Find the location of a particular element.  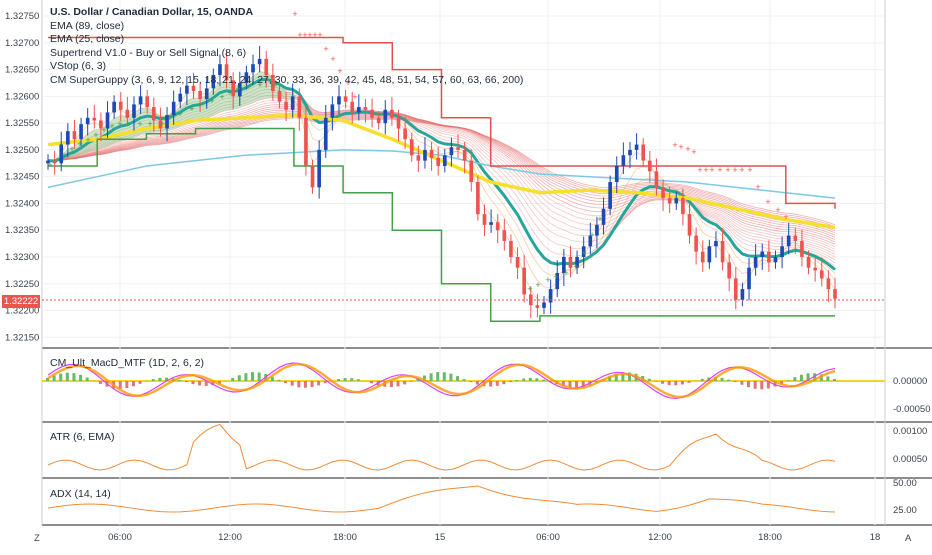

time-tick-label: 06:00 is located at coordinates (120, 537).